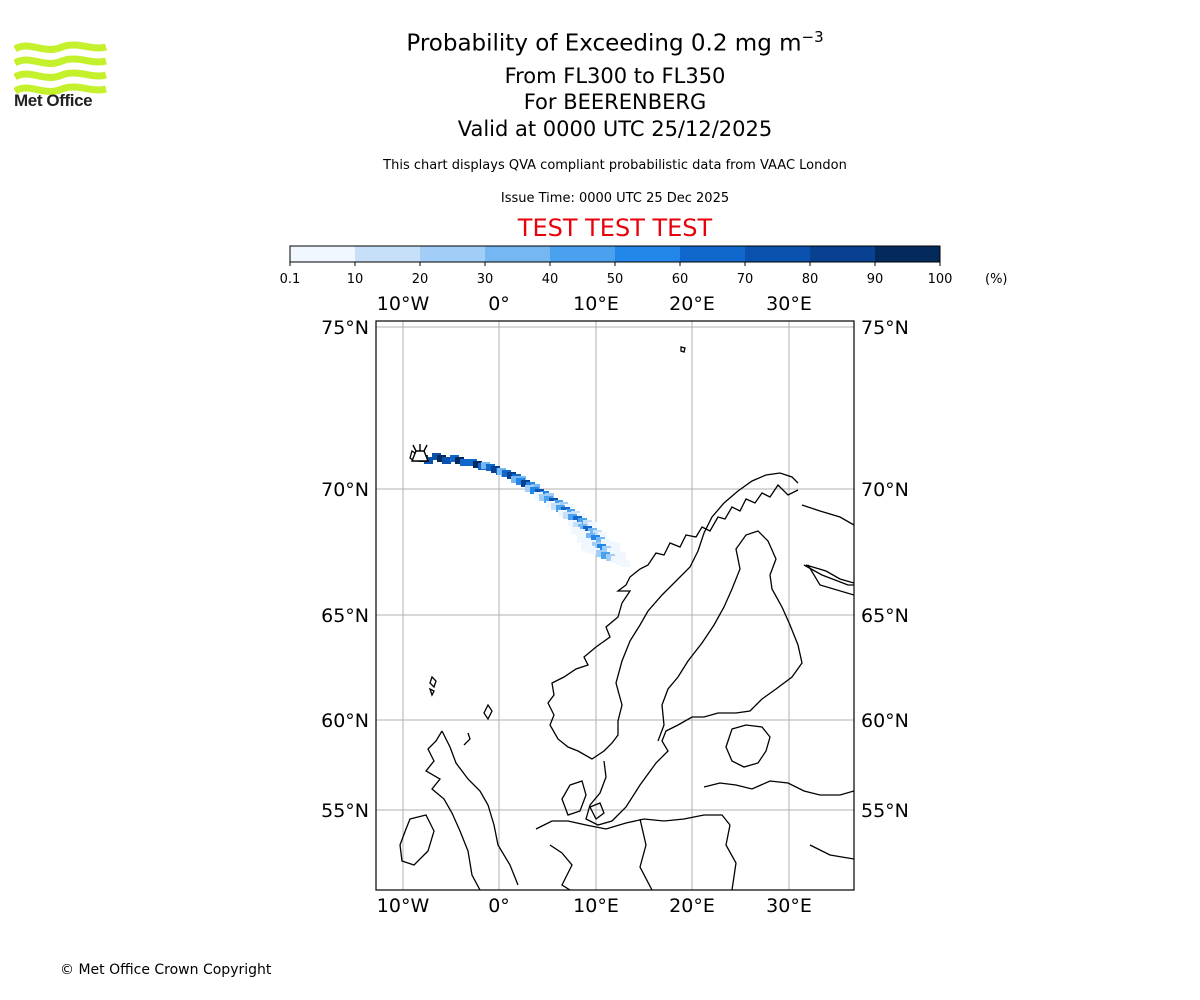 The height and width of the screenshot is (1000, 1200). I want to click on title-unit-exponent: −3, so click(812, 37).